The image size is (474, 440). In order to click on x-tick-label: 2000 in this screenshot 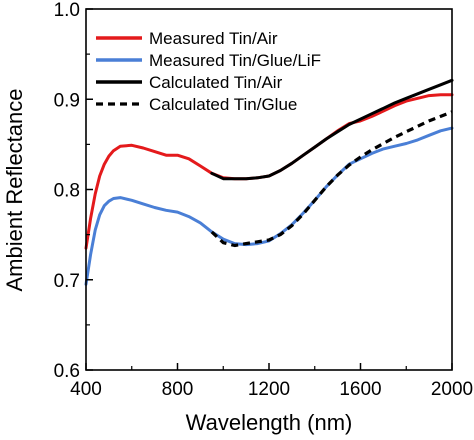, I will do `click(452, 389)`.